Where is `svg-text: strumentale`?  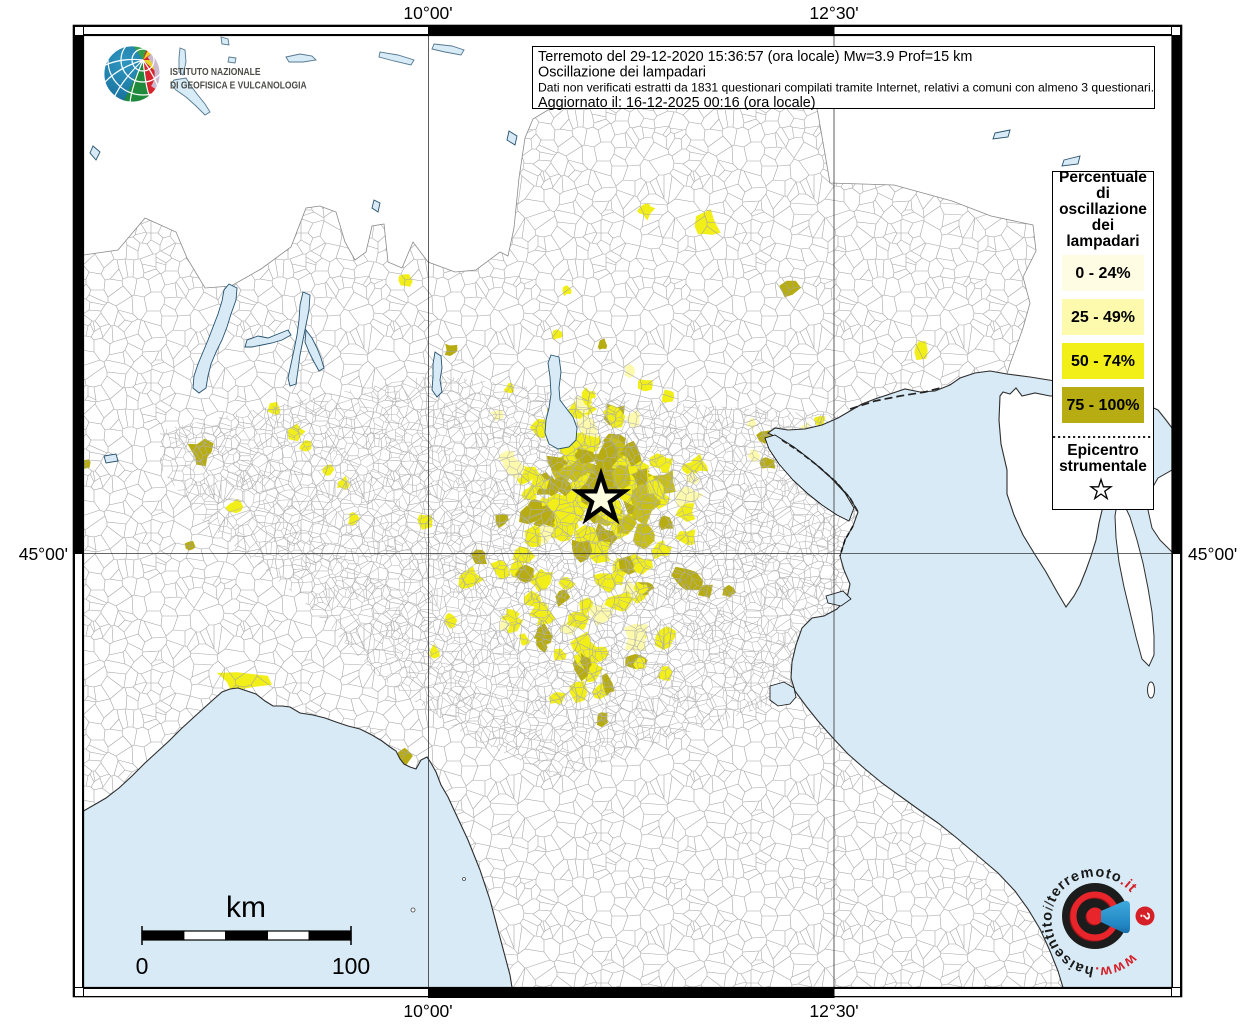
svg-text: strumentale is located at coordinates (1103, 466).